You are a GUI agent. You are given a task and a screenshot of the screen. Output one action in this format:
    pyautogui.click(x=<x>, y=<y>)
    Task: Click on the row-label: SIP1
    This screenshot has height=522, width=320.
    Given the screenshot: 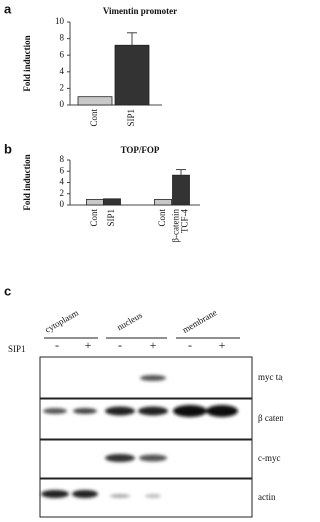 What is the action you would take?
    pyautogui.click(x=17, y=349)
    